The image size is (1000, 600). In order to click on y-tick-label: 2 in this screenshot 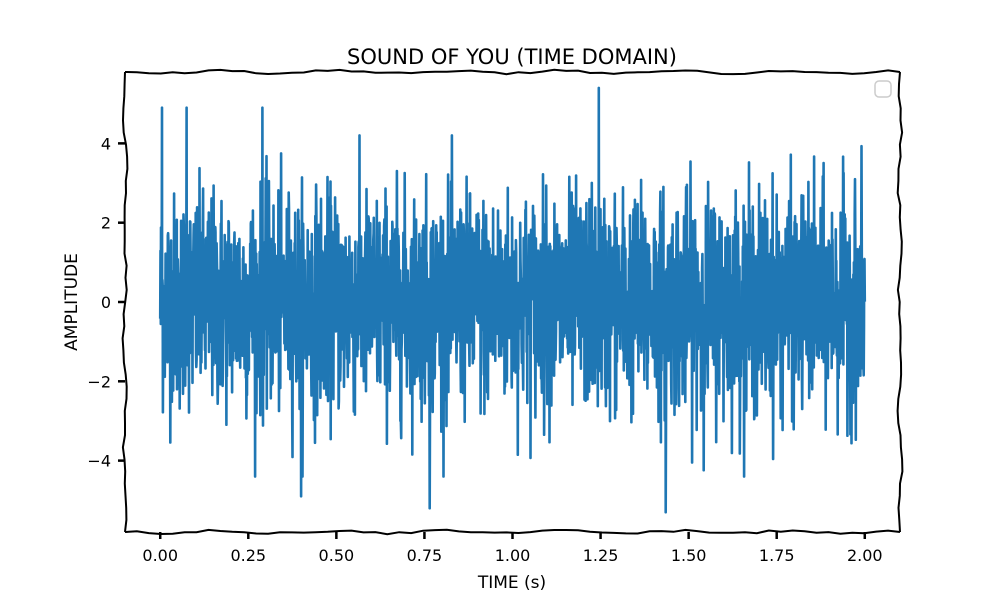, I will do `click(106, 223)`.